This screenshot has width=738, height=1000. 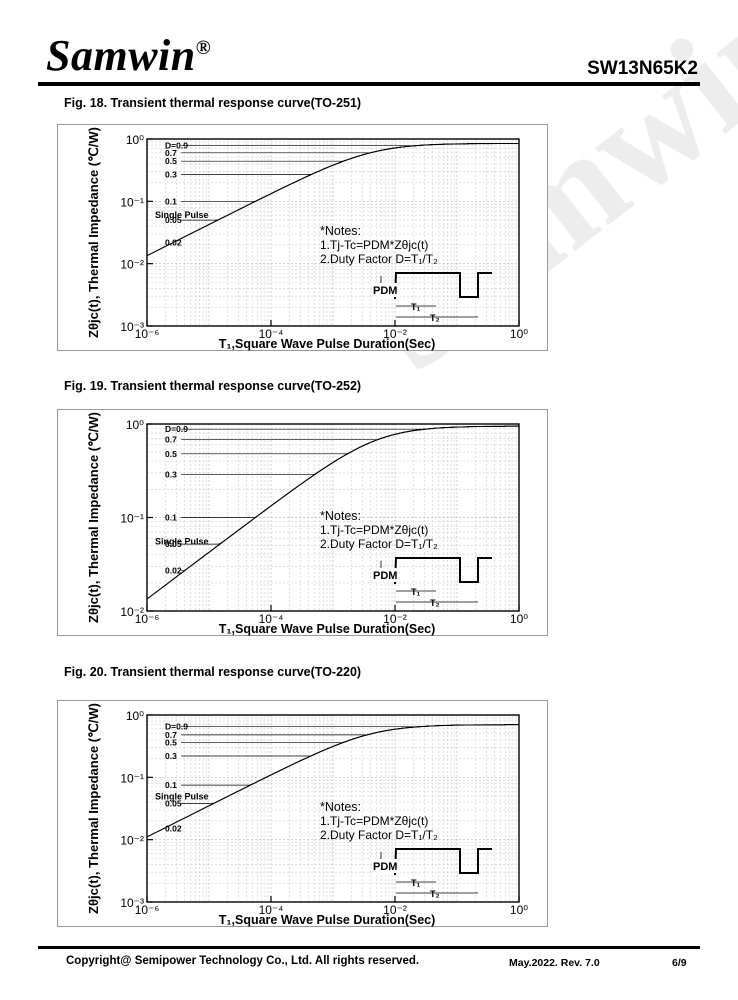 I want to click on fig18-grid, so click(x=332, y=233).